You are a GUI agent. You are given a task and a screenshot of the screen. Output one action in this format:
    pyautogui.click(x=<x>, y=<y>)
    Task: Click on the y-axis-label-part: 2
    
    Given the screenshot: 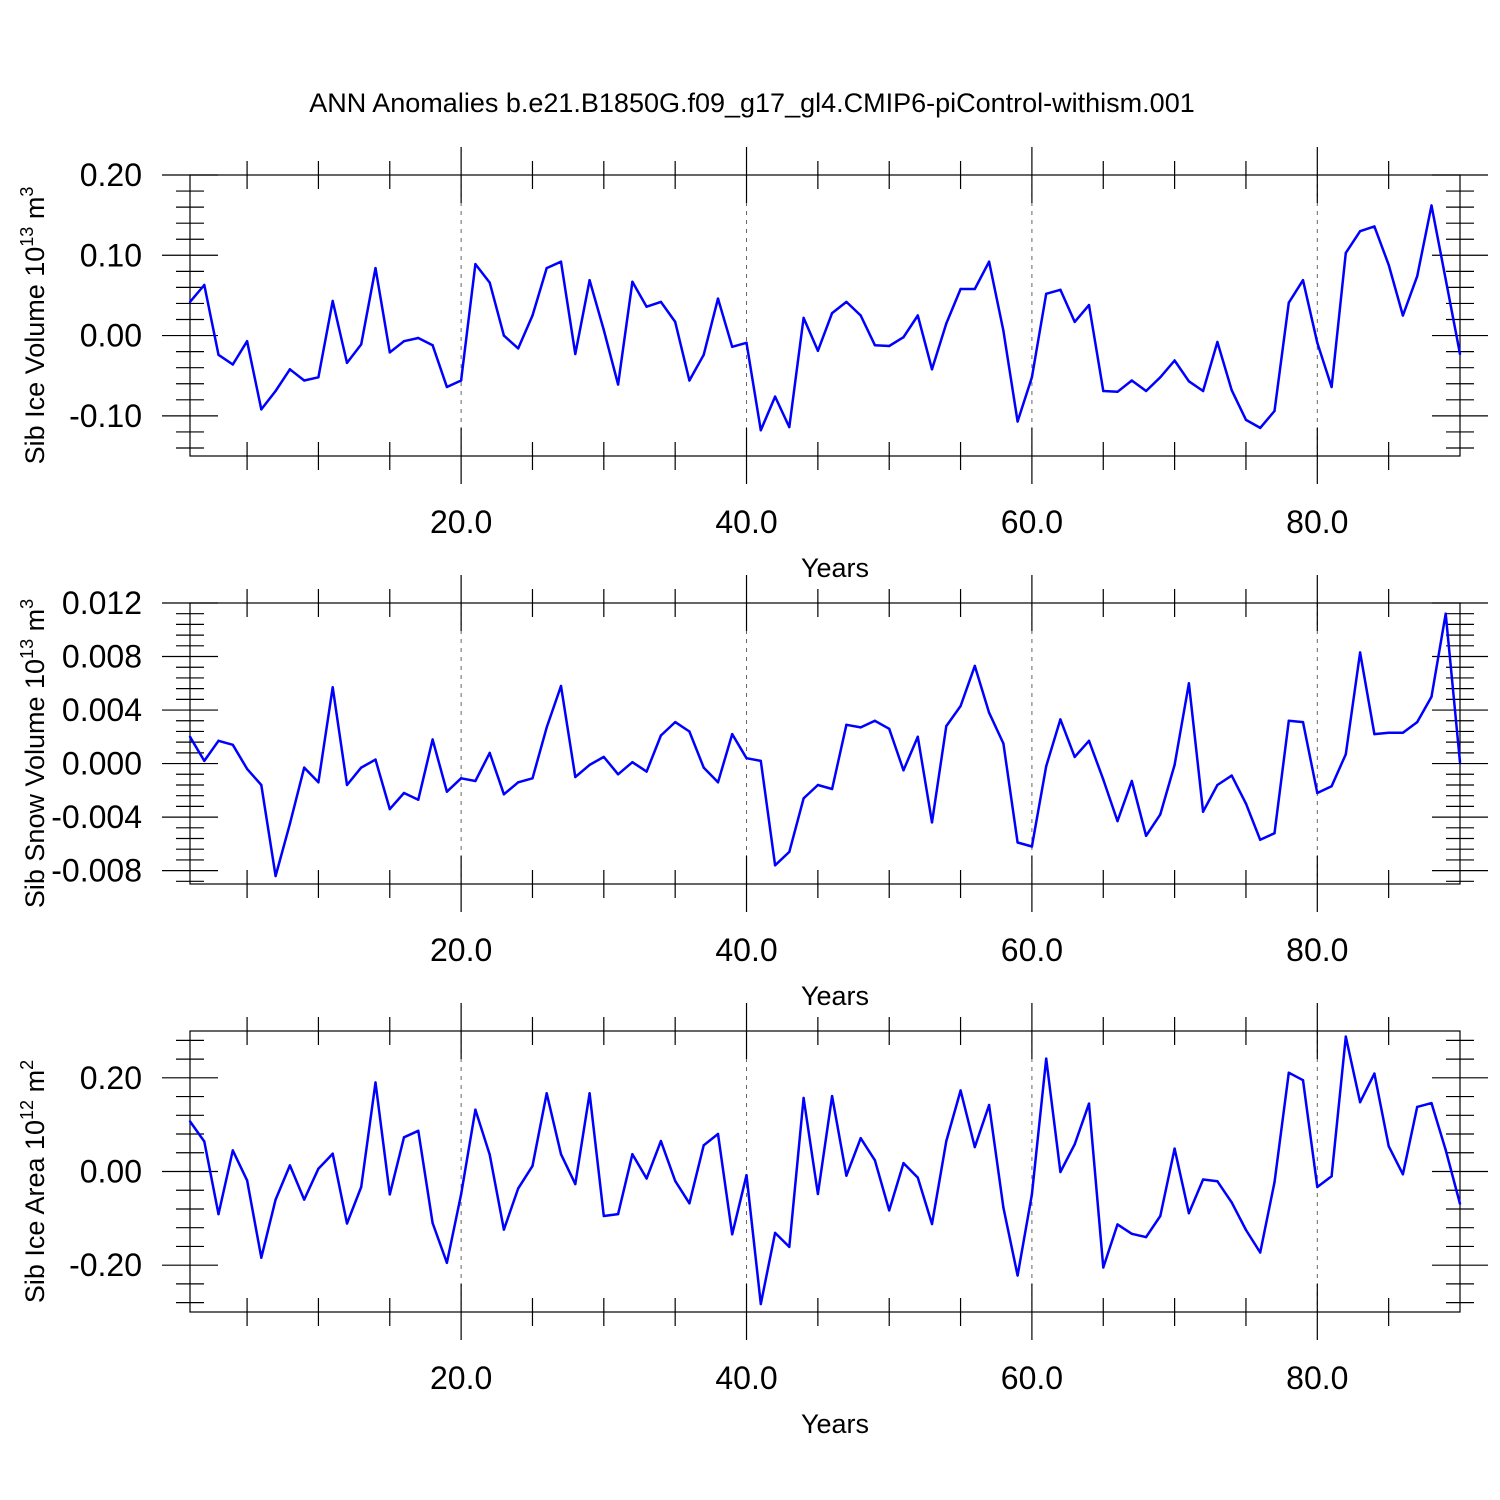 What is the action you would take?
    pyautogui.click(x=27, y=1065)
    